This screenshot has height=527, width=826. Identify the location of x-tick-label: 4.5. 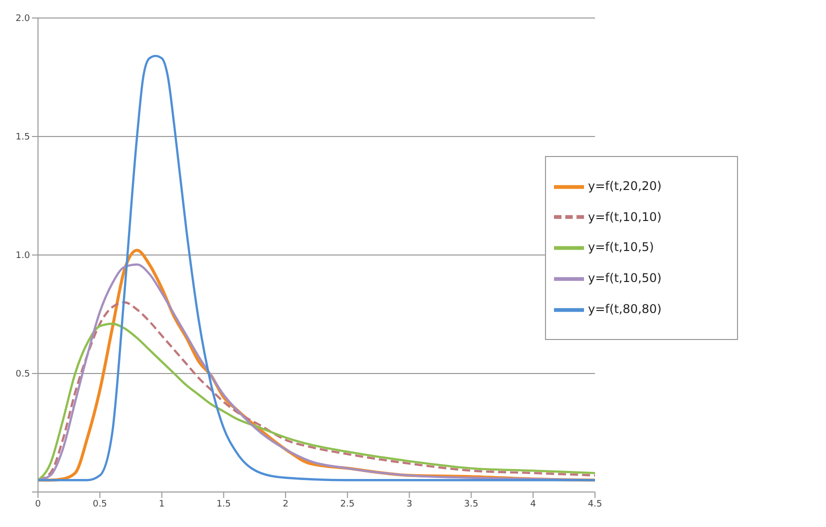
(595, 504).